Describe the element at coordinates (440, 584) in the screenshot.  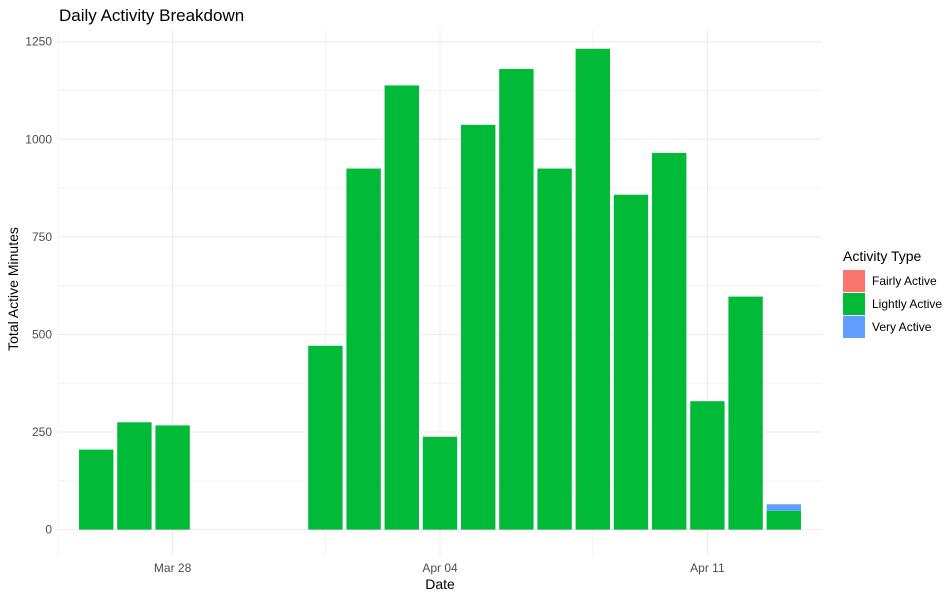
I see `x-axis-title: Date` at that location.